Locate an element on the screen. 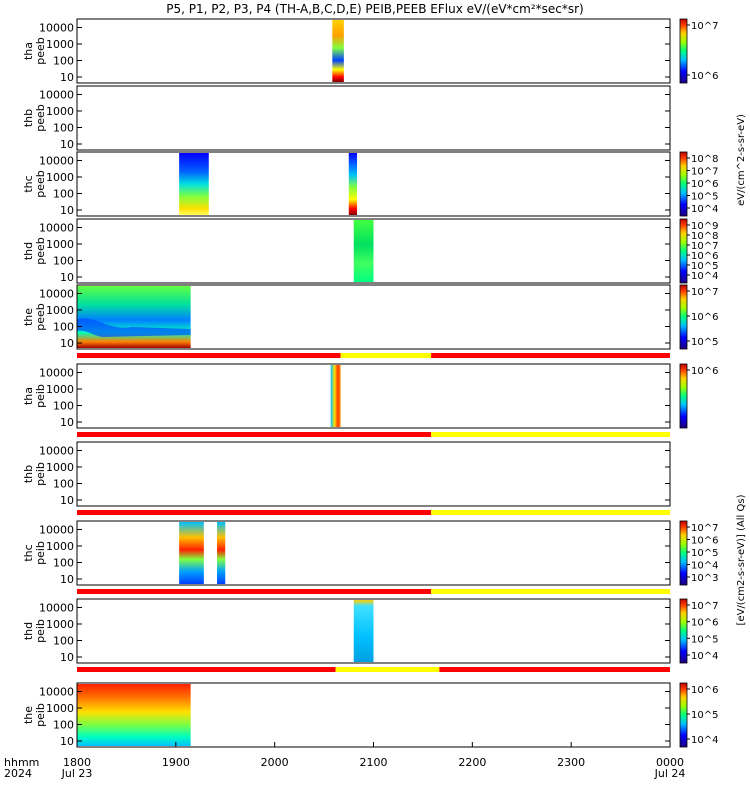 The height and width of the screenshot is (800, 750). time-tick-label: 1800 is located at coordinates (77, 762).